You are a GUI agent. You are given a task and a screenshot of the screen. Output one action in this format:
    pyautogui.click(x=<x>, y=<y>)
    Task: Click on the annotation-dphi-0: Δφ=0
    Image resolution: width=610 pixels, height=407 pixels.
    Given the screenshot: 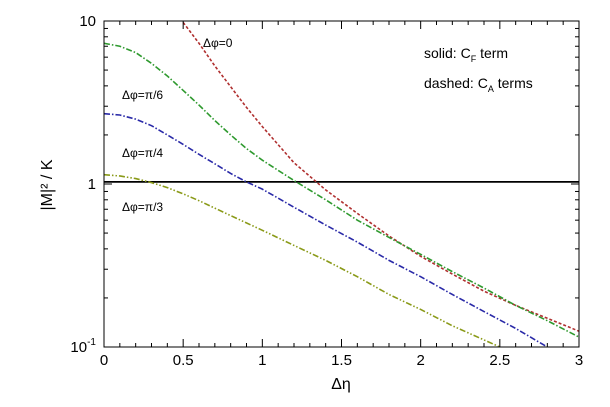 What is the action you would take?
    pyautogui.click(x=218, y=43)
    